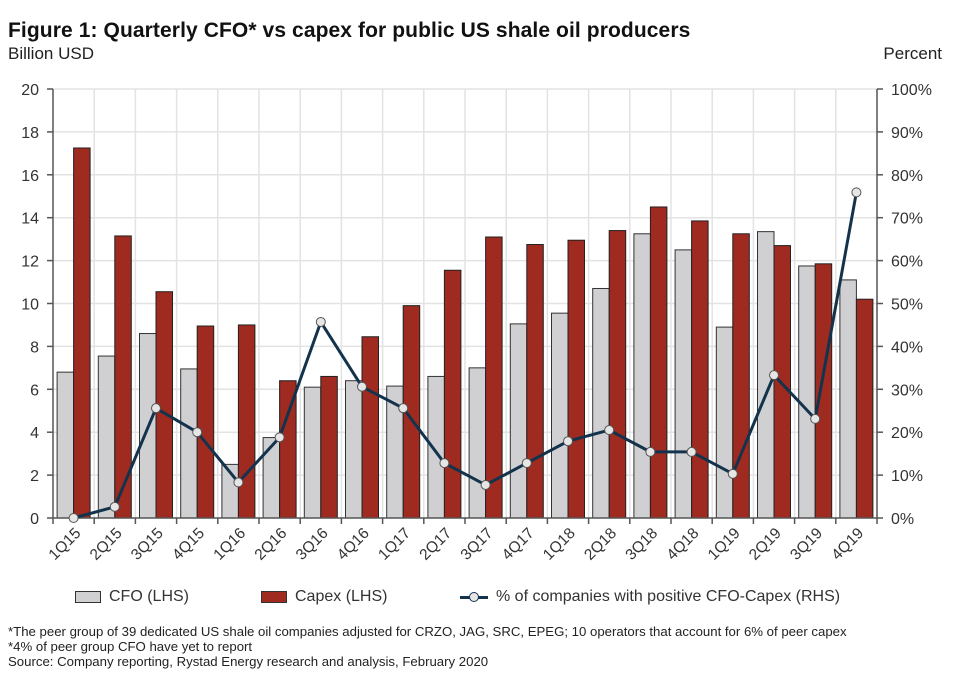 This screenshot has width=966, height=683. Describe the element at coordinates (271, 544) in the screenshot. I see `x-tick-label: 2Q16` at that location.